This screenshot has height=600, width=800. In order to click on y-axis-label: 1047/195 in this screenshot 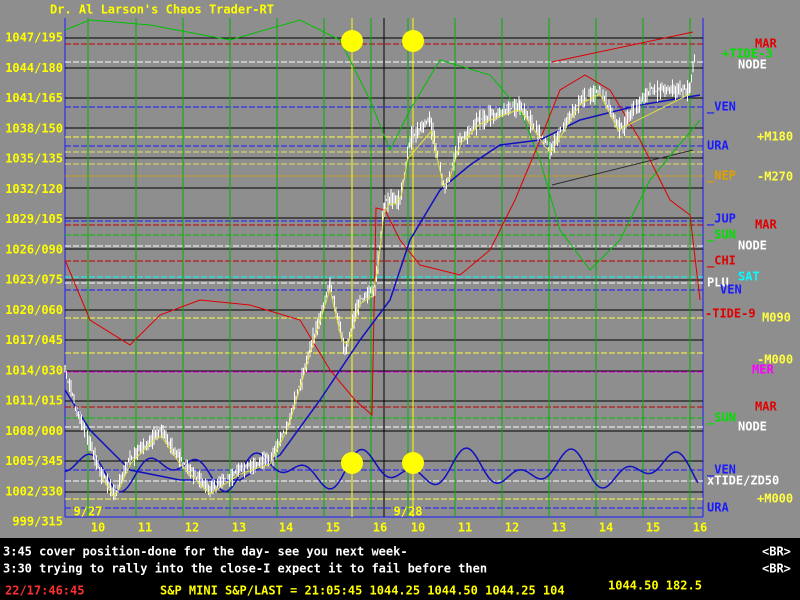, I will do `click(34, 38)`.